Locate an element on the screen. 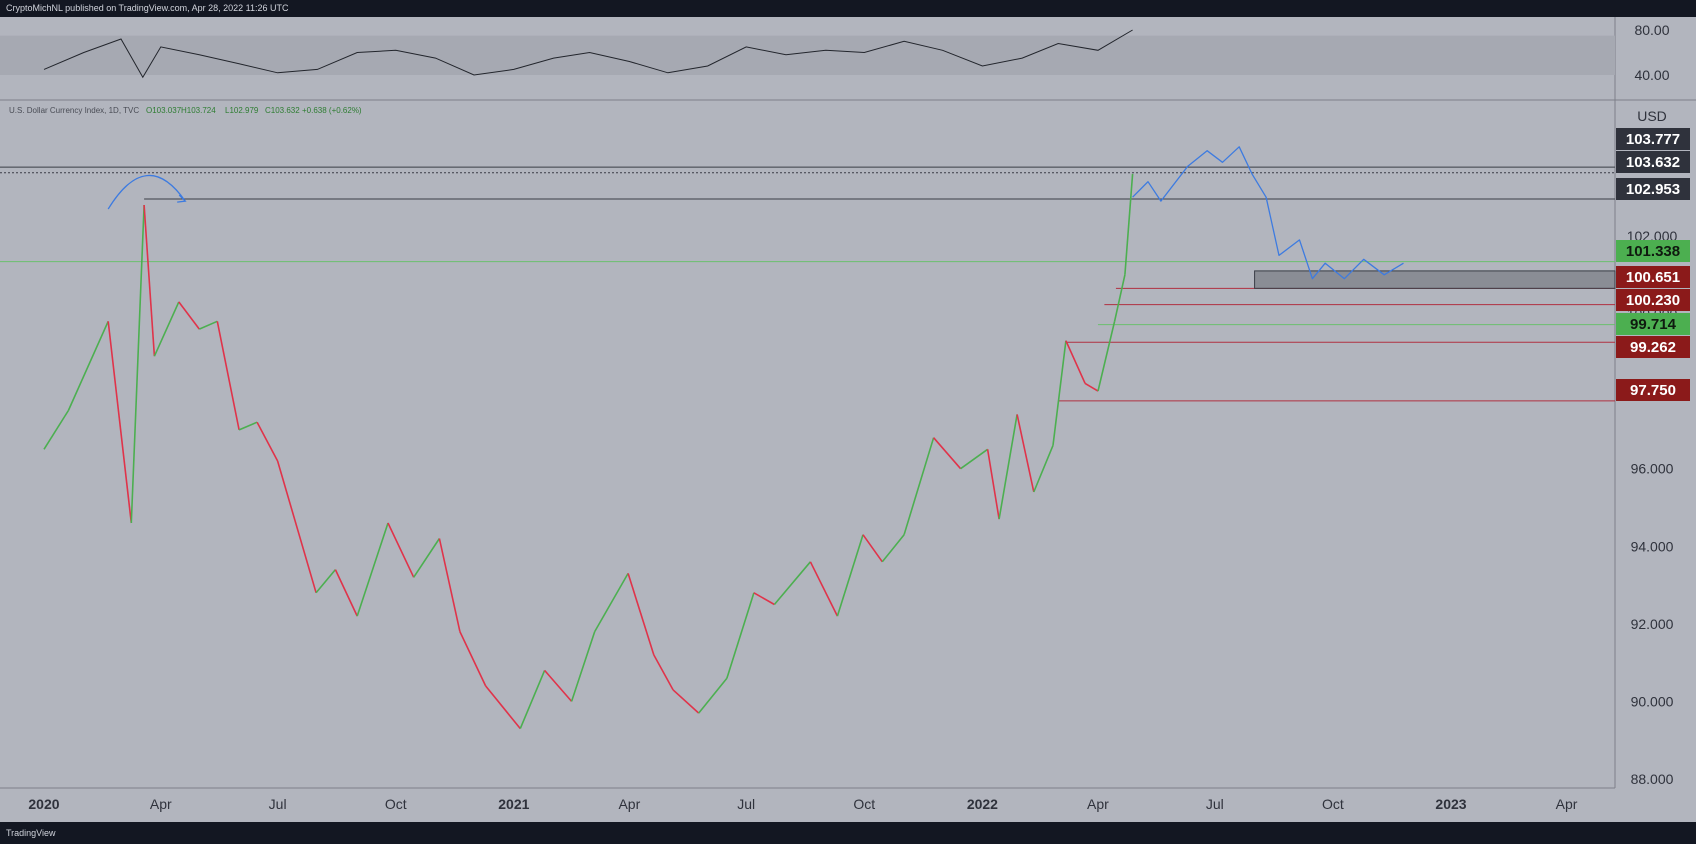 The image size is (1696, 844). price-label: 97.750 is located at coordinates (1653, 390).